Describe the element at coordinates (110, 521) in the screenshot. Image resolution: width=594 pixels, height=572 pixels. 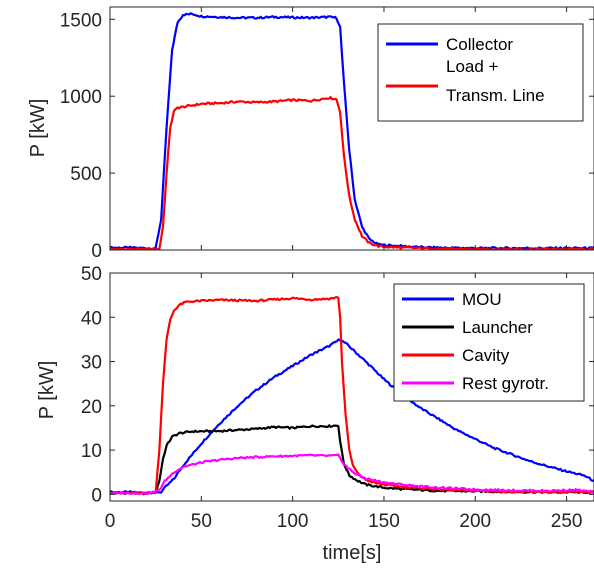
I see `x-tick-label: 0` at that location.